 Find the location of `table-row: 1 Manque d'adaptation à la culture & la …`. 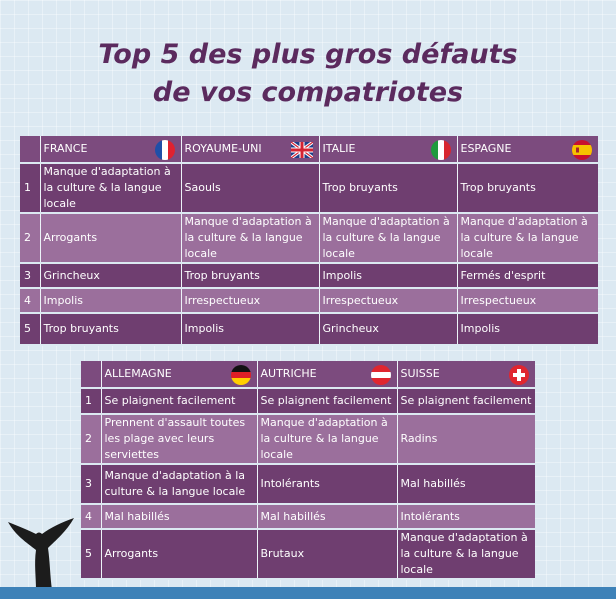

table-row: 1 Manque d'adaptation à la culture & la … is located at coordinates (309, 188).